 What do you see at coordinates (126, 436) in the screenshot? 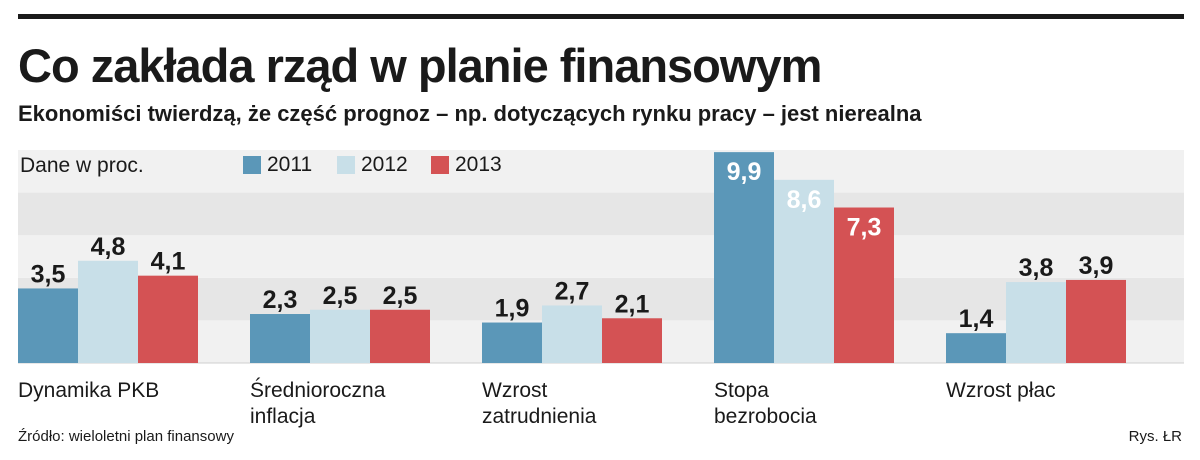
I see `source-note: Źródło: wieloletni plan finansowy` at bounding box center [126, 436].